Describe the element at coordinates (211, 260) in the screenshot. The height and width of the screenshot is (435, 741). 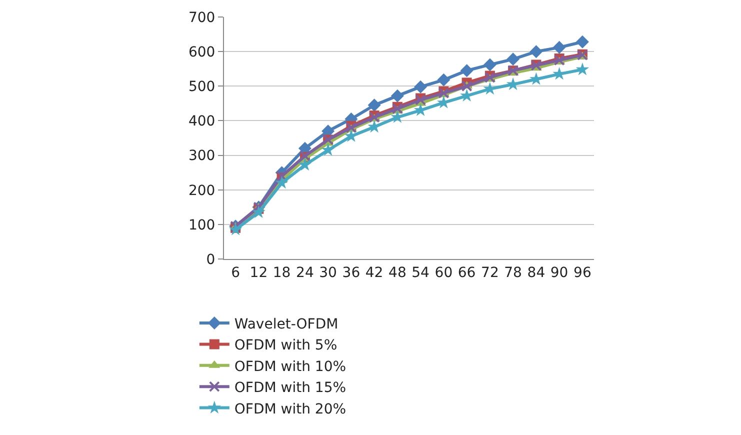
I see `y-tick-label: 0` at that location.